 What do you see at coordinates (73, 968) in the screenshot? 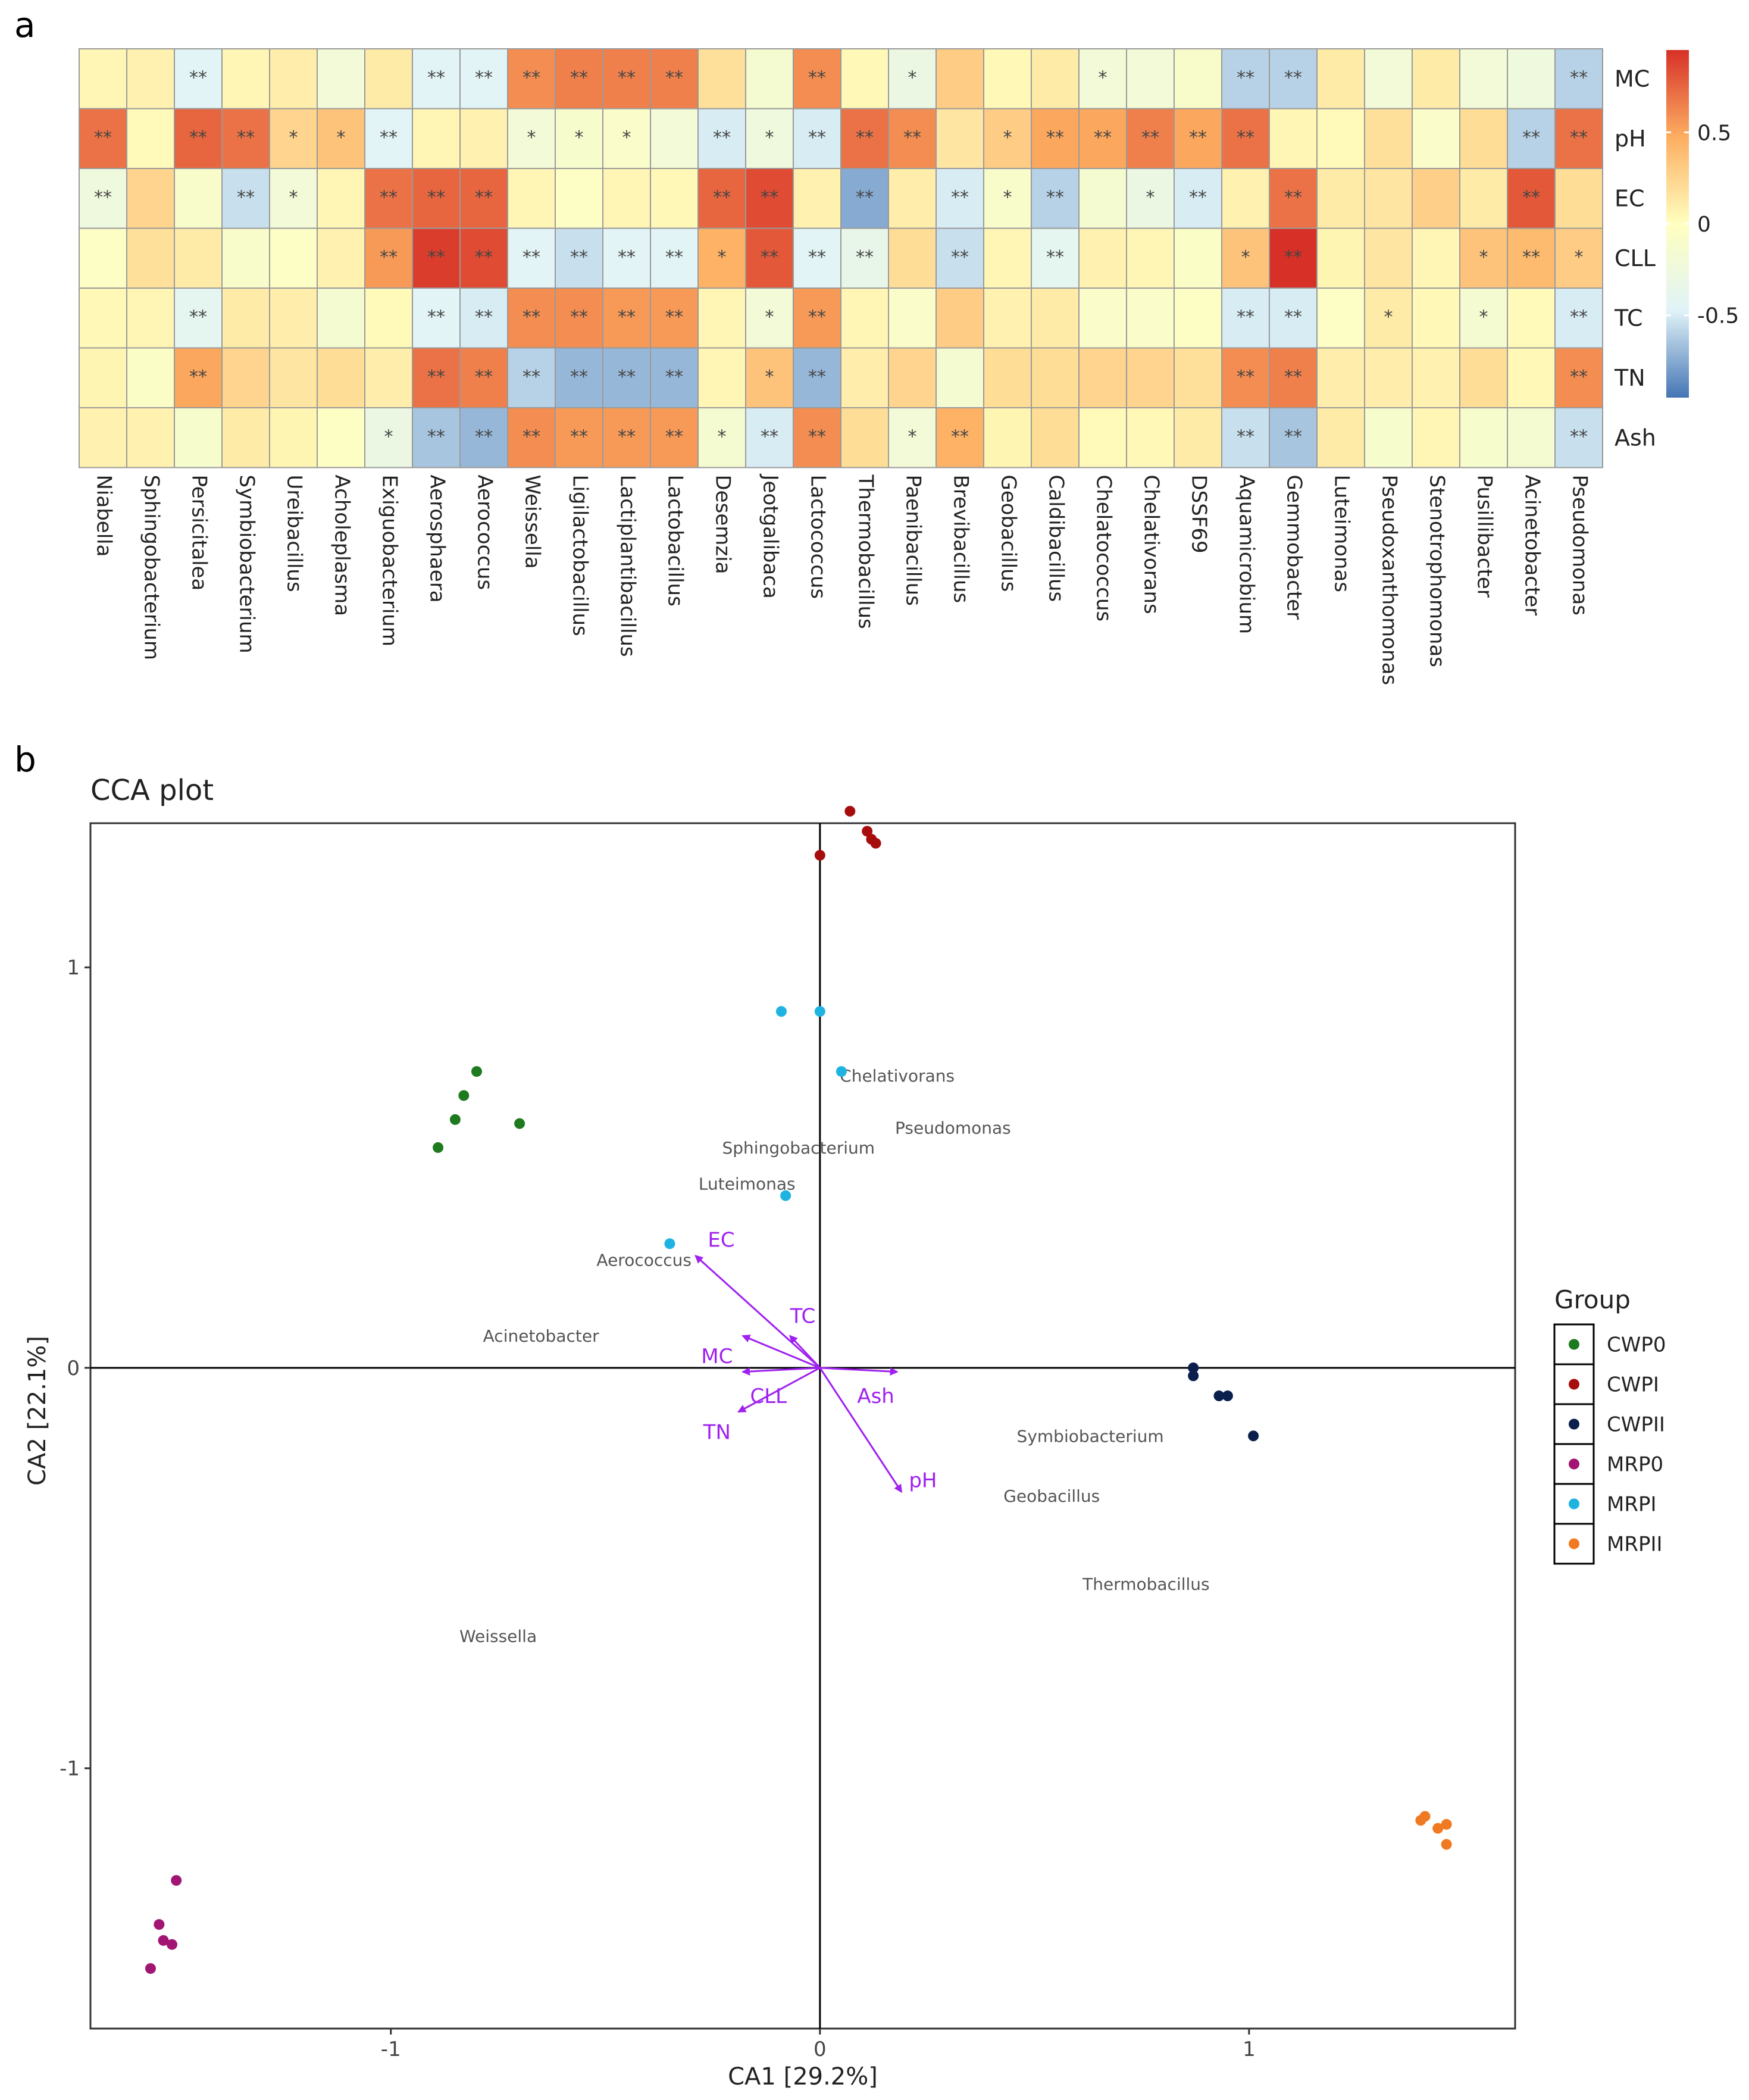
I see `y-tick-label: 1` at bounding box center [73, 968].